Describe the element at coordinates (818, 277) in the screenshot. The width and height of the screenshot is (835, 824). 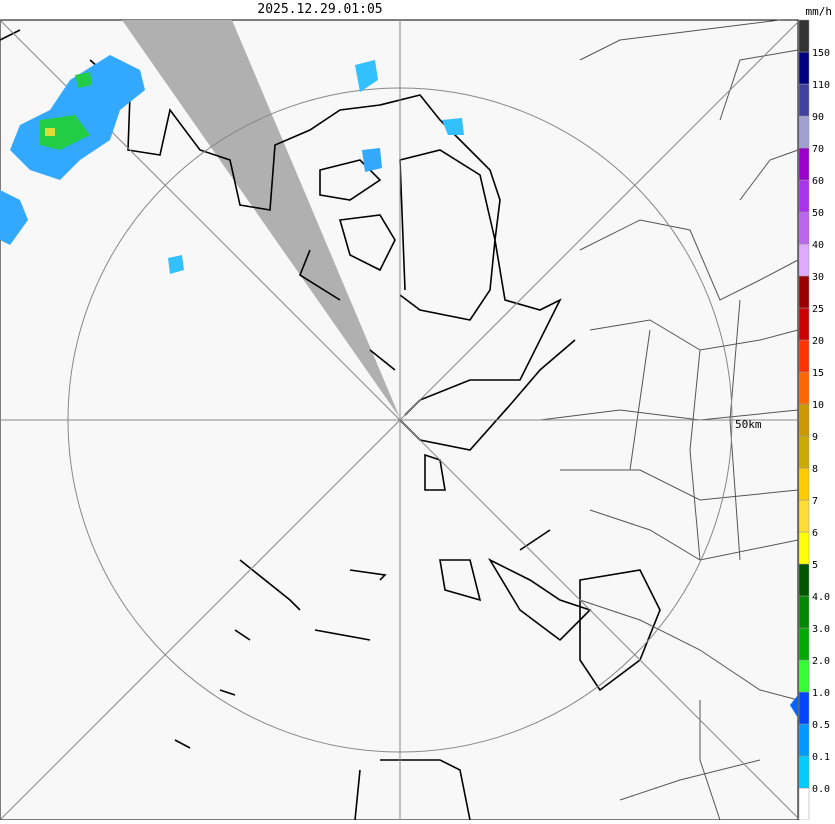
I see `legend-label: 30` at that location.